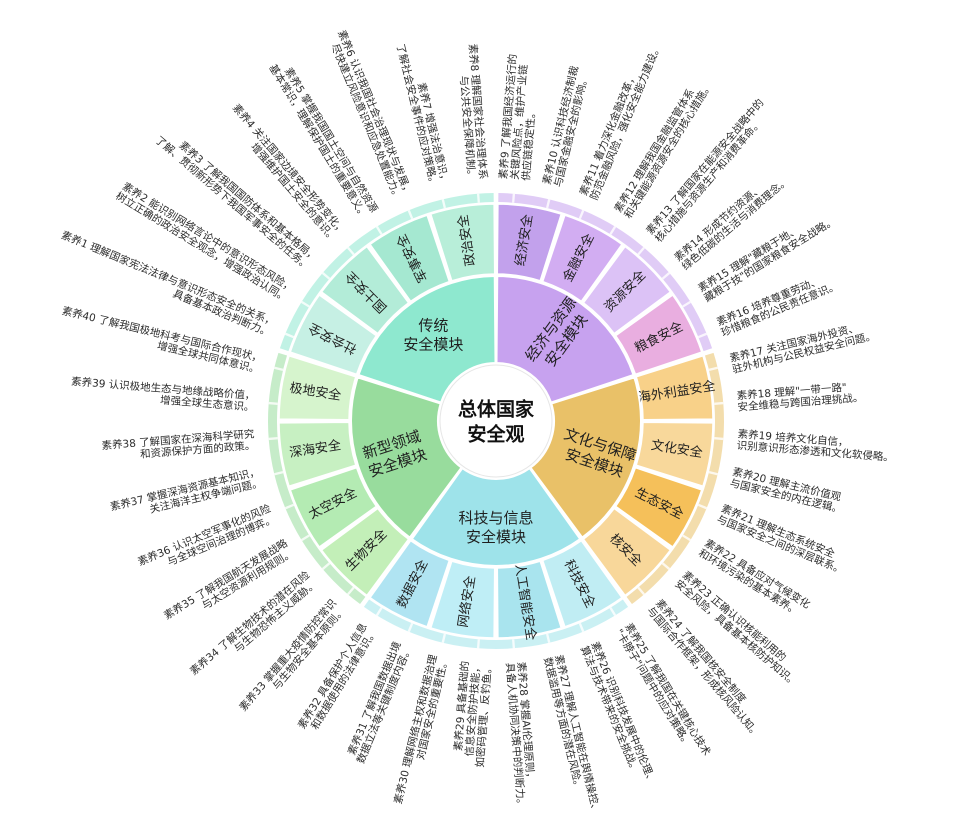 The image size is (965, 837). I want to click on module-sector-tech, so click(496, 516).